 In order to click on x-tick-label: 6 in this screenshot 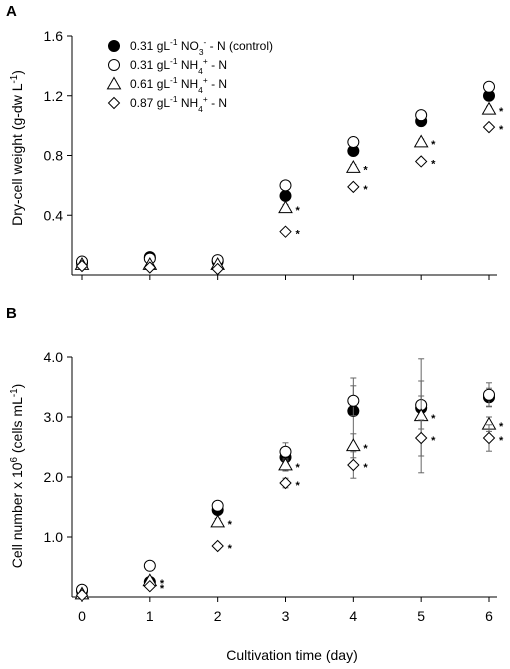, I will do `click(489, 616)`.